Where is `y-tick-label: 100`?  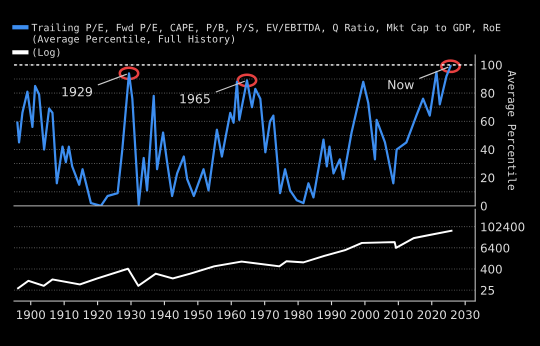 y-tick-label: 100 is located at coordinates (491, 65).